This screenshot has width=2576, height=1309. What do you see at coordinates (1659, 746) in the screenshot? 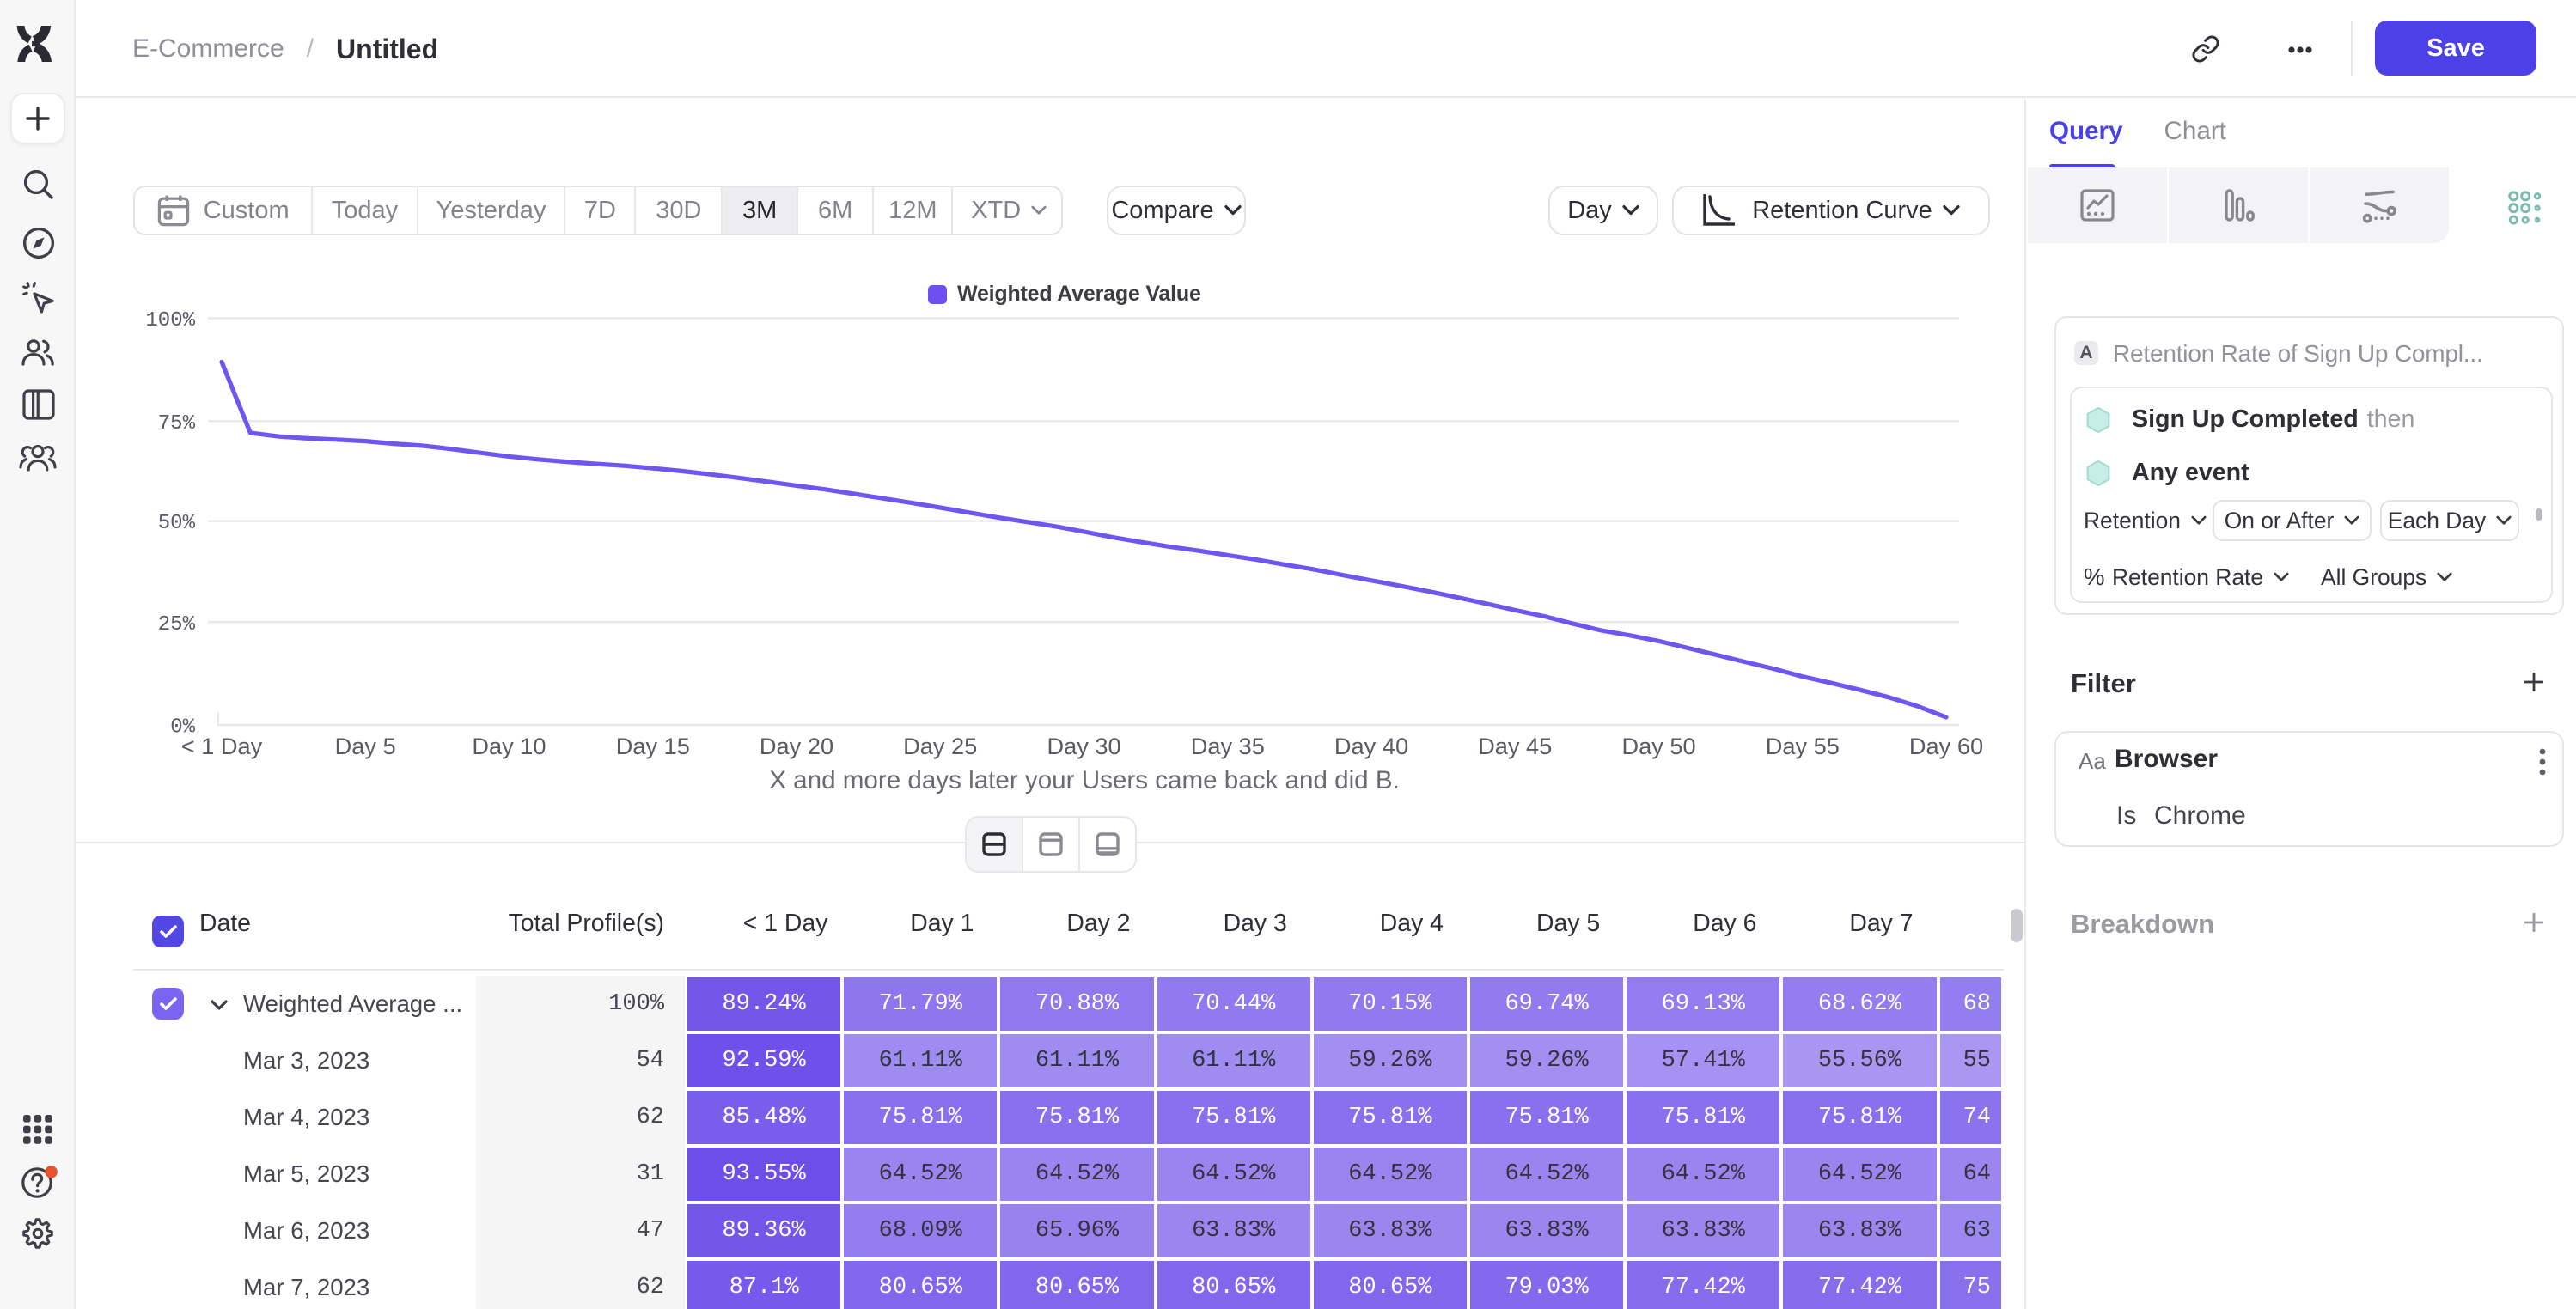
I see `svg-text: Day 50` at bounding box center [1659, 746].